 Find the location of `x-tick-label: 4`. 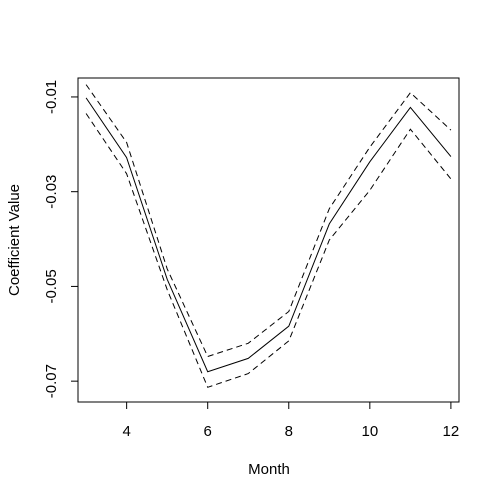

x-tick-label: 4 is located at coordinates (126, 431).